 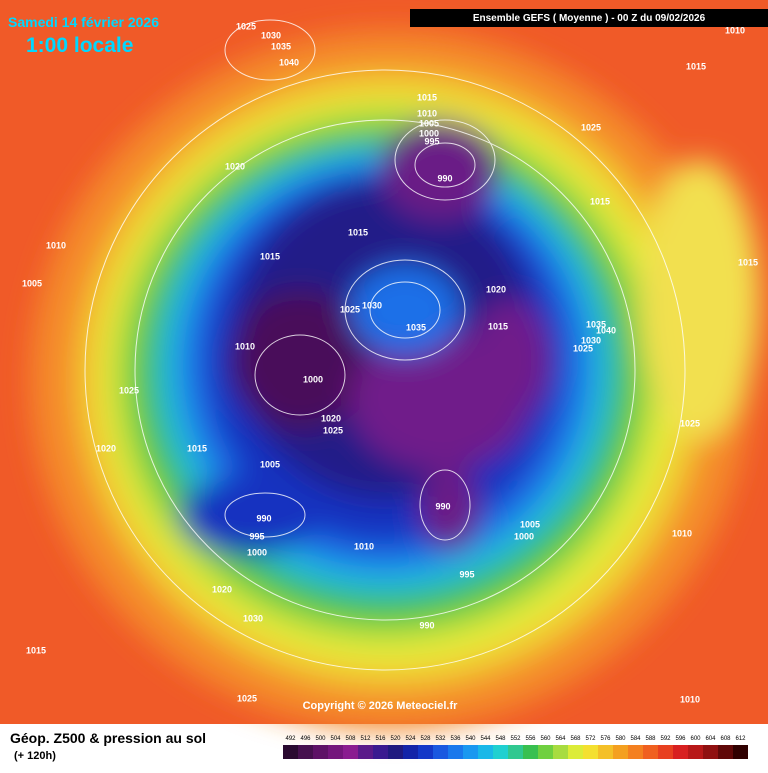 I want to click on scale-label: 600, so click(x=695, y=739).